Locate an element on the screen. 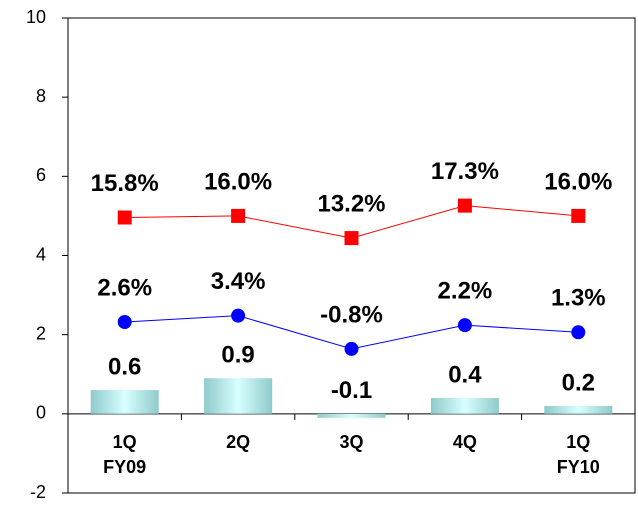  data-label: 17.3% is located at coordinates (465, 171).